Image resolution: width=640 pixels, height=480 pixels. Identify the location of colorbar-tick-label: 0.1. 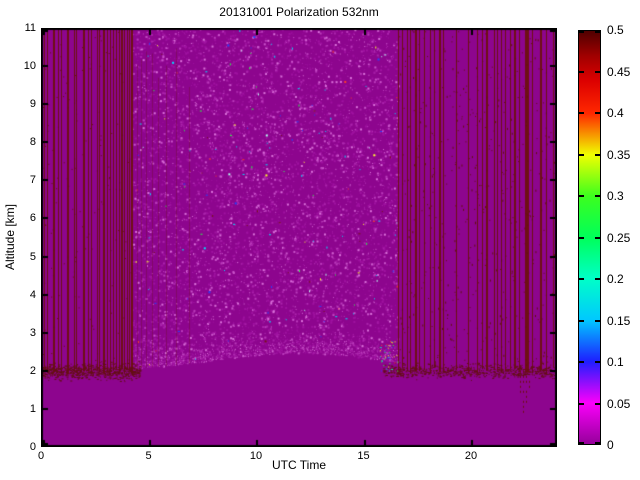
(615, 362).